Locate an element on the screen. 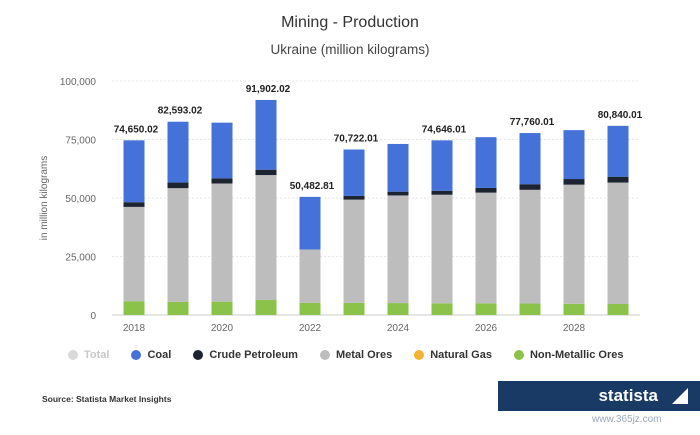 The image size is (700, 435). x-tick-label: 2026 is located at coordinates (486, 328).